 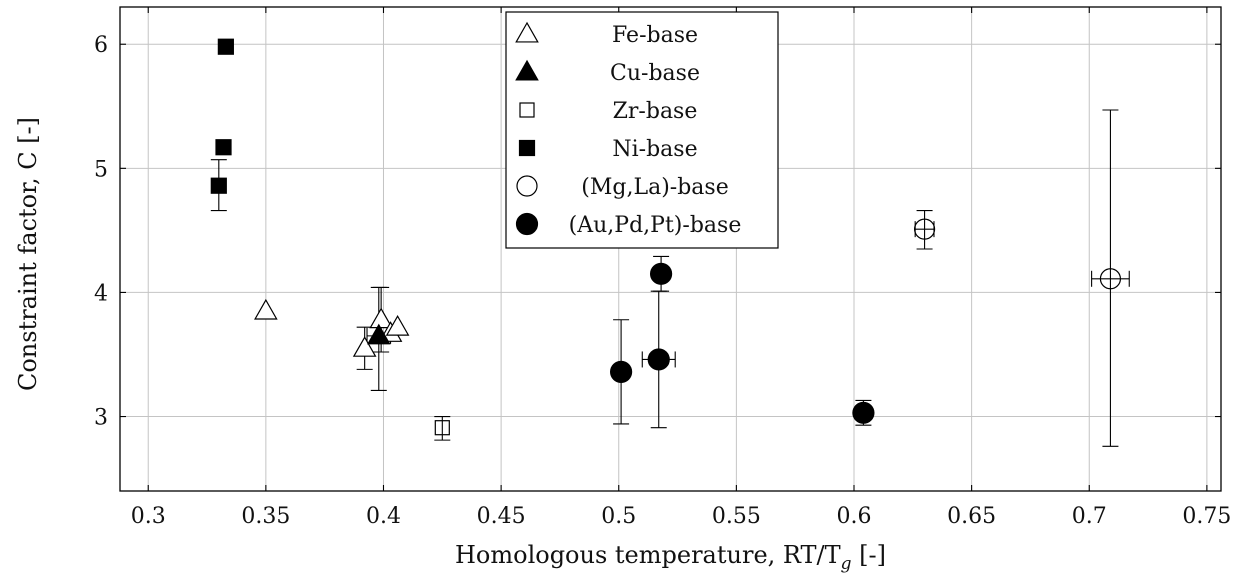 I want to click on legend-label: Cu-base, so click(x=655, y=73).